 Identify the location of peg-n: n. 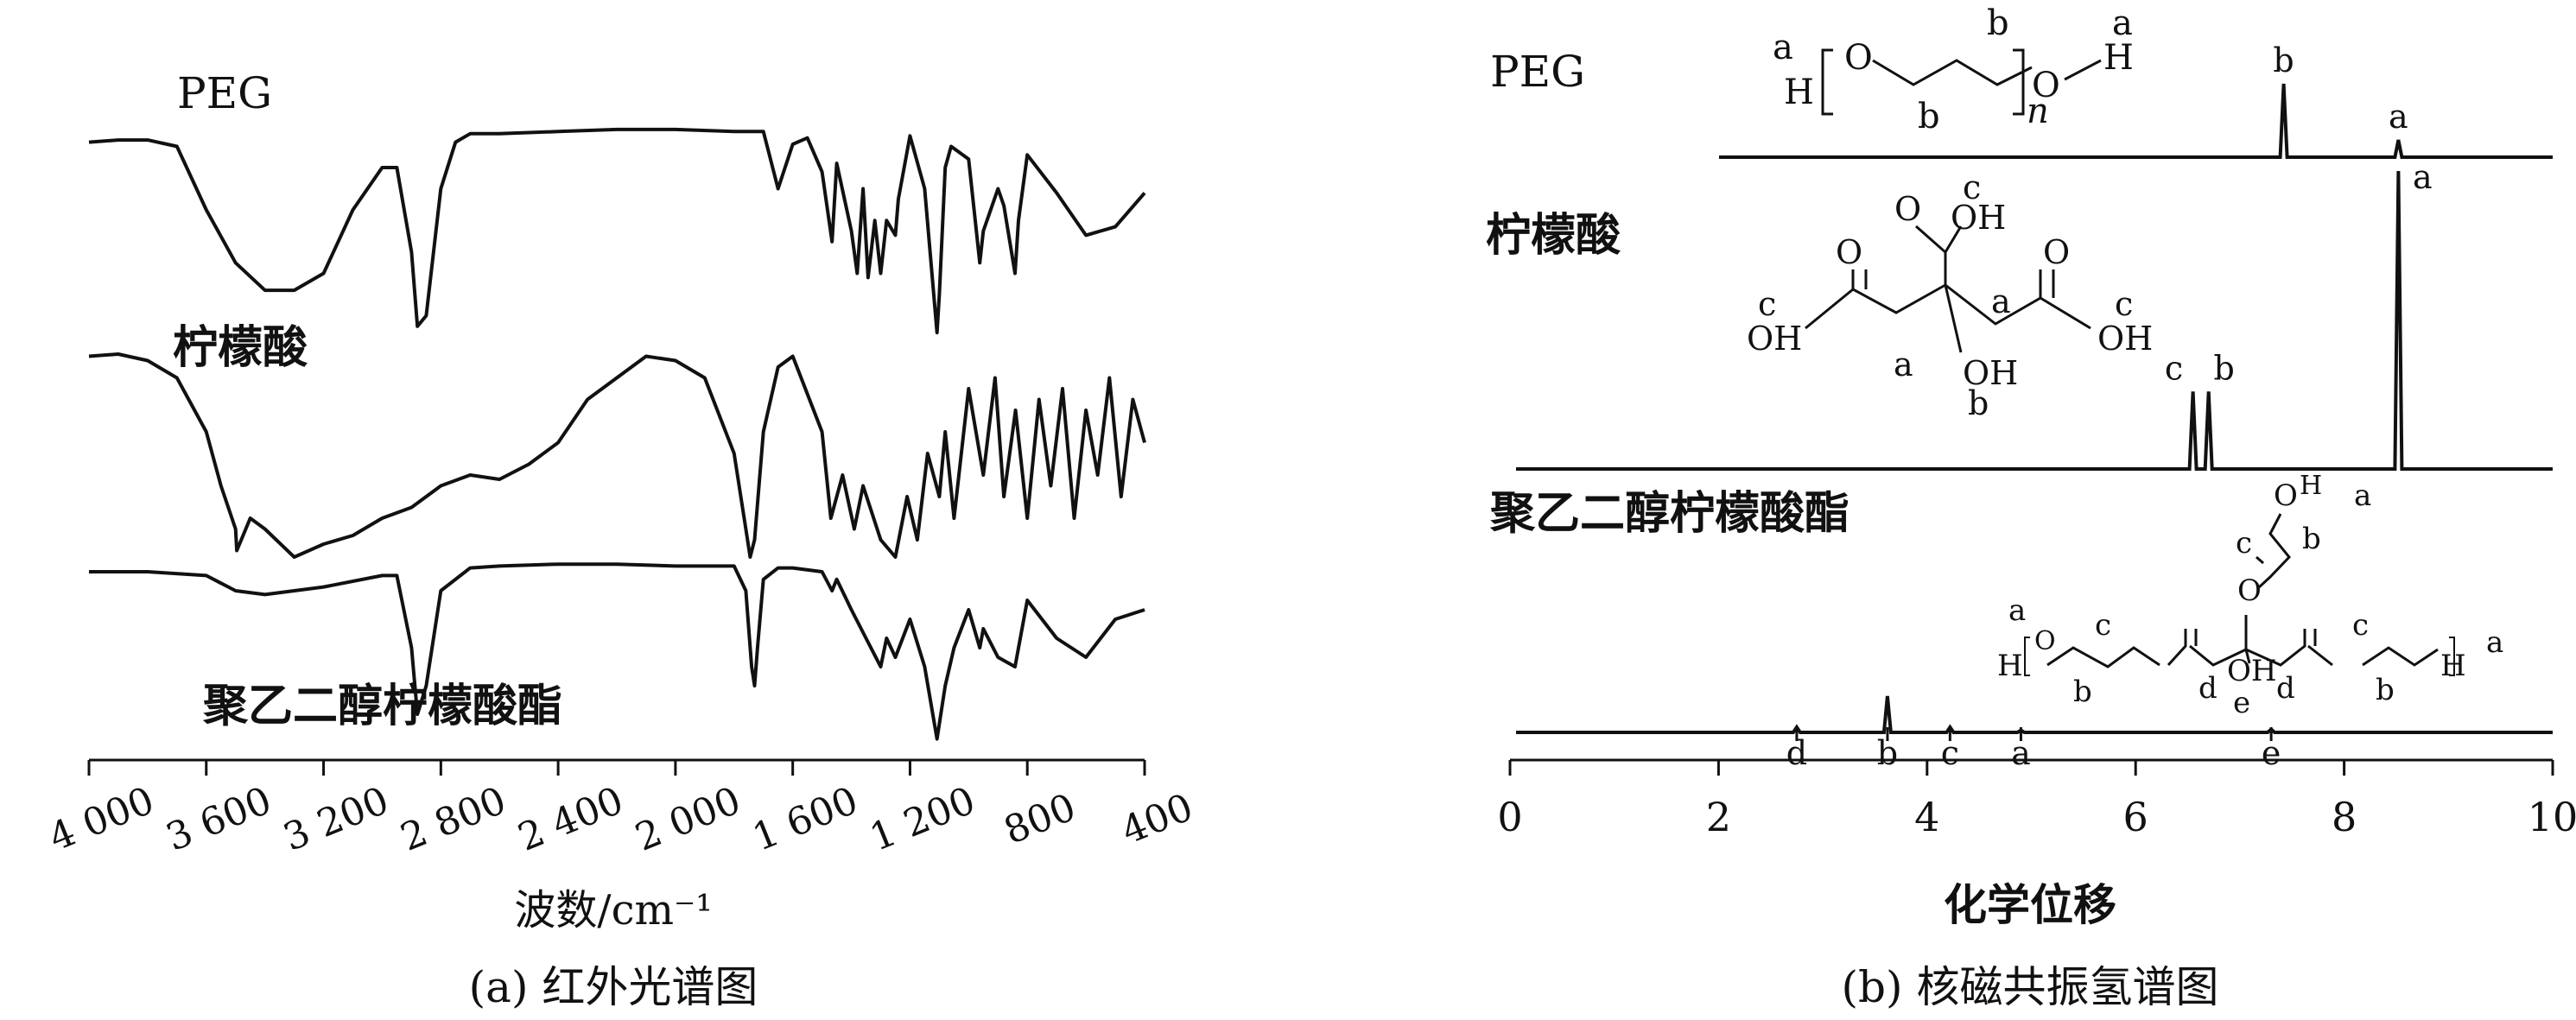
(2038, 112).